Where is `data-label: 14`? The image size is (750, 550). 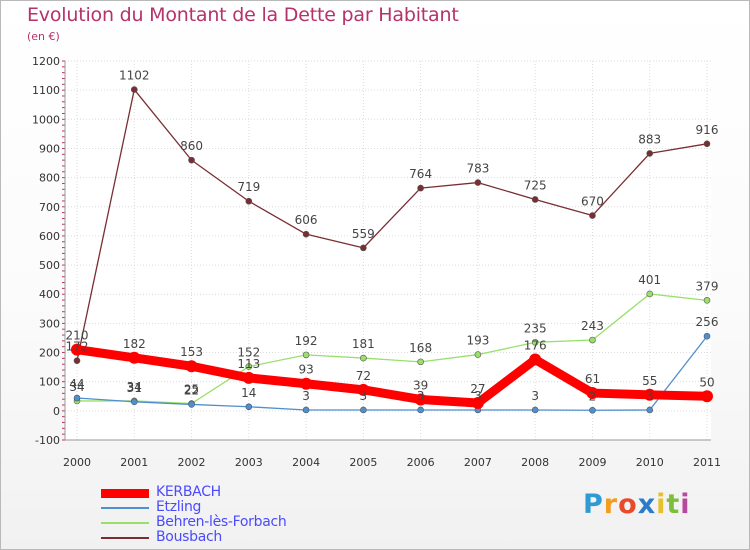
data-label: 14 is located at coordinates (248, 393).